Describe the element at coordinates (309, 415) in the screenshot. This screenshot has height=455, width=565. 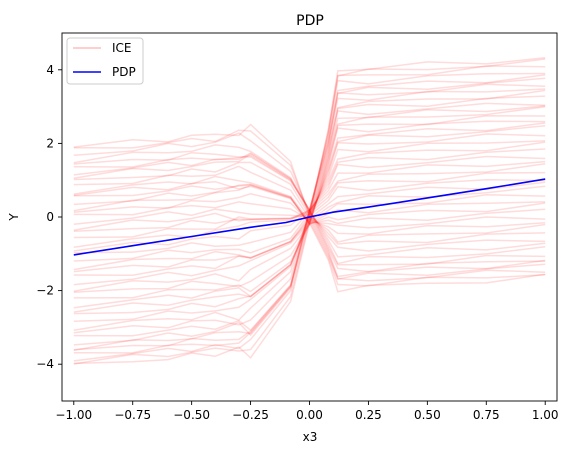
I see `x-tick-label: 0.00` at that location.